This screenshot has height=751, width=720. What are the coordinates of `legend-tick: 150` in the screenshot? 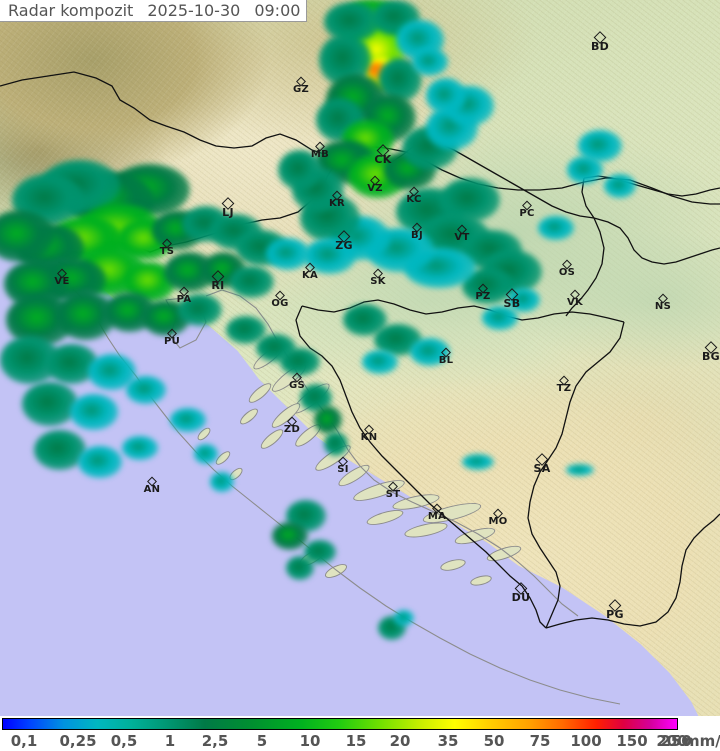 It's located at (632, 741).